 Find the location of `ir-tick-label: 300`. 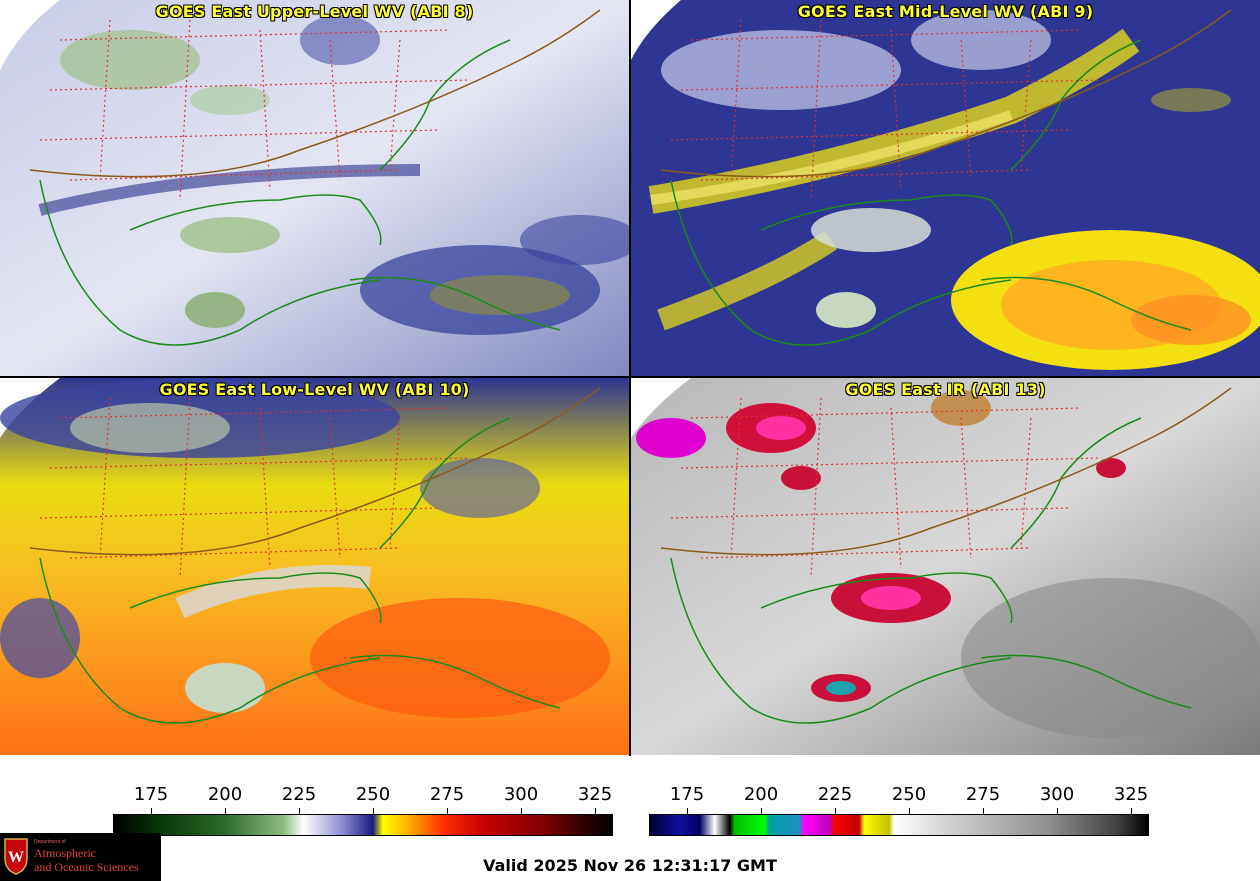

ir-tick-label: 300 is located at coordinates (1057, 794).